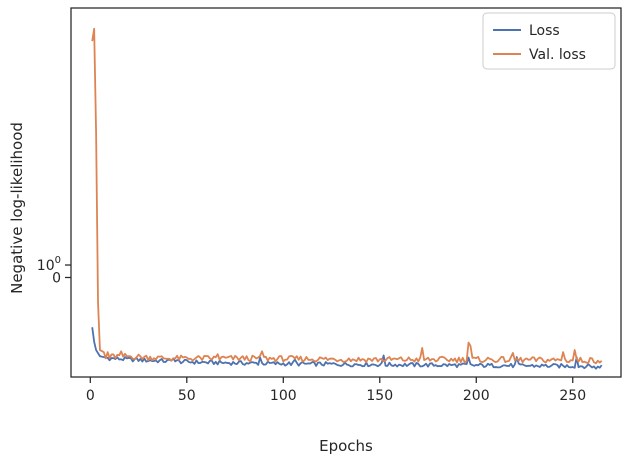 This screenshot has width=629, height=463. What do you see at coordinates (56, 278) in the screenshot?
I see `y-tick-label: 0` at bounding box center [56, 278].